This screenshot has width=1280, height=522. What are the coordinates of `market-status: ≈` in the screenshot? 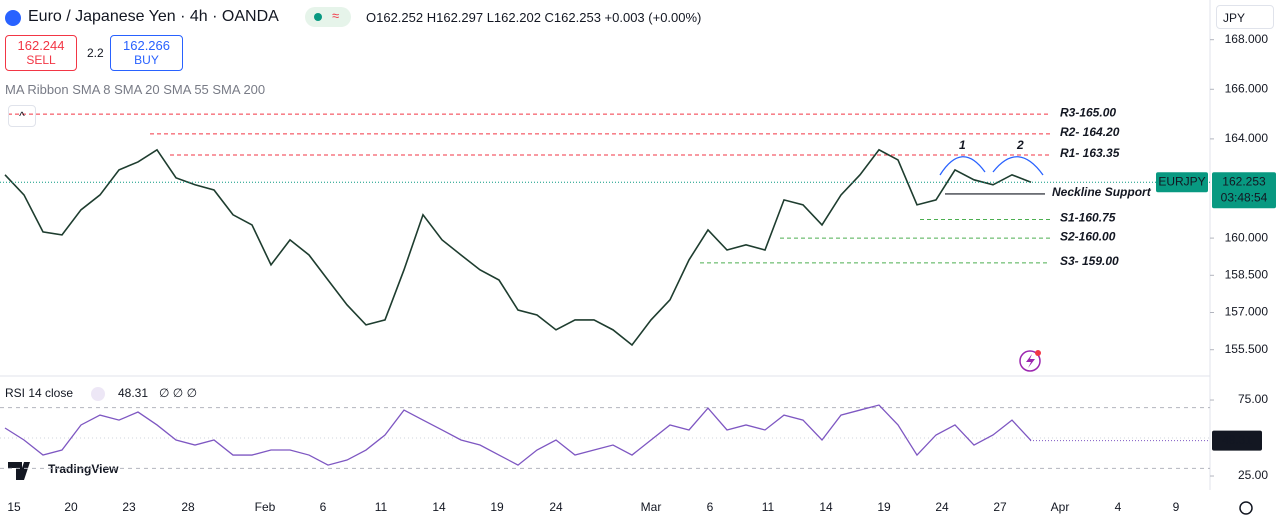 It's located at (328, 17).